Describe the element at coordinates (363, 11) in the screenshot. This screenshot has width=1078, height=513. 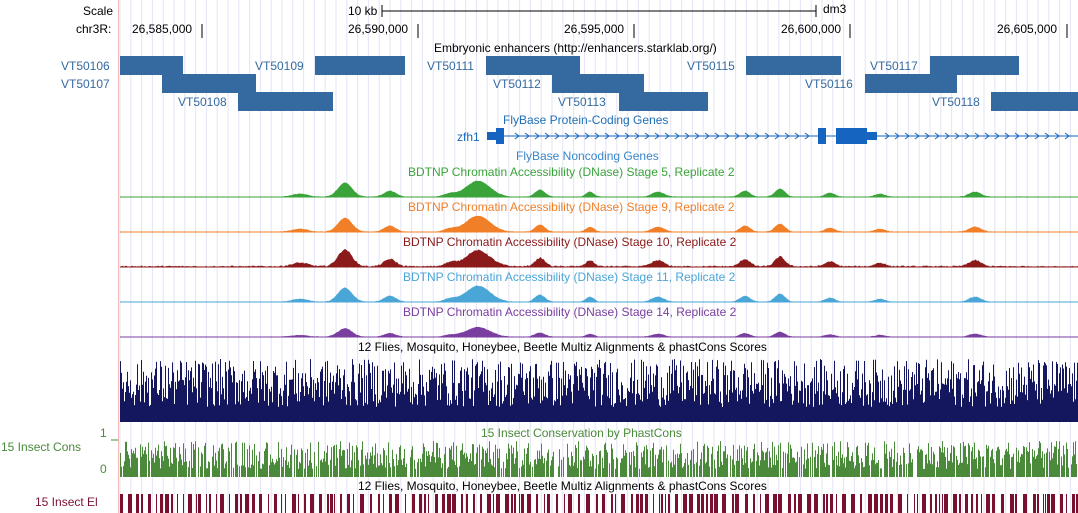
I see `scale-bar-text: 10 kb` at that location.